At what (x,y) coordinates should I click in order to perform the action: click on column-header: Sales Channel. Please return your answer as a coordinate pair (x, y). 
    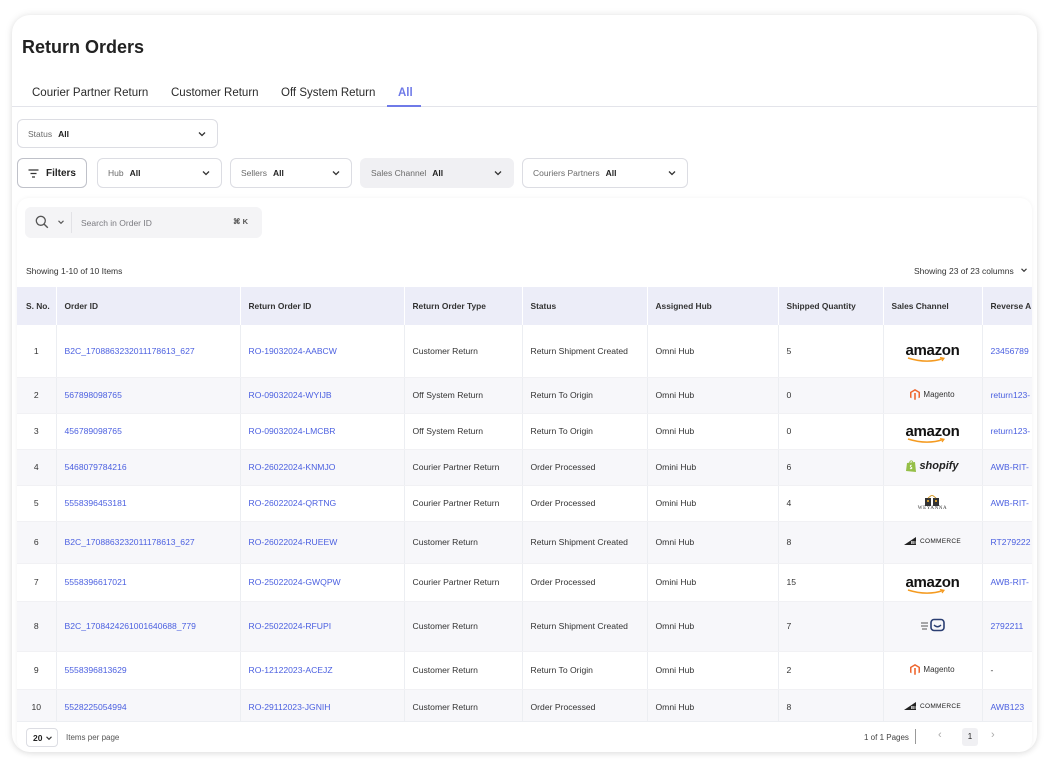
    Looking at the image, I should click on (933, 306).